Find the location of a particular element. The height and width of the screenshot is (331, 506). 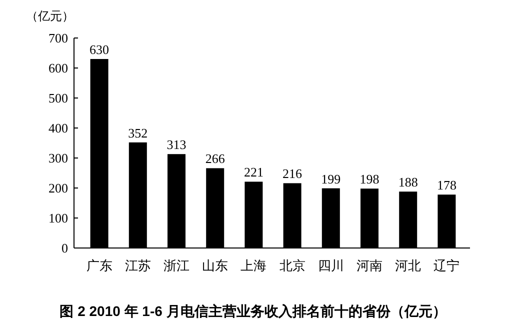

y-tick-label: 500 is located at coordinates (58, 98).